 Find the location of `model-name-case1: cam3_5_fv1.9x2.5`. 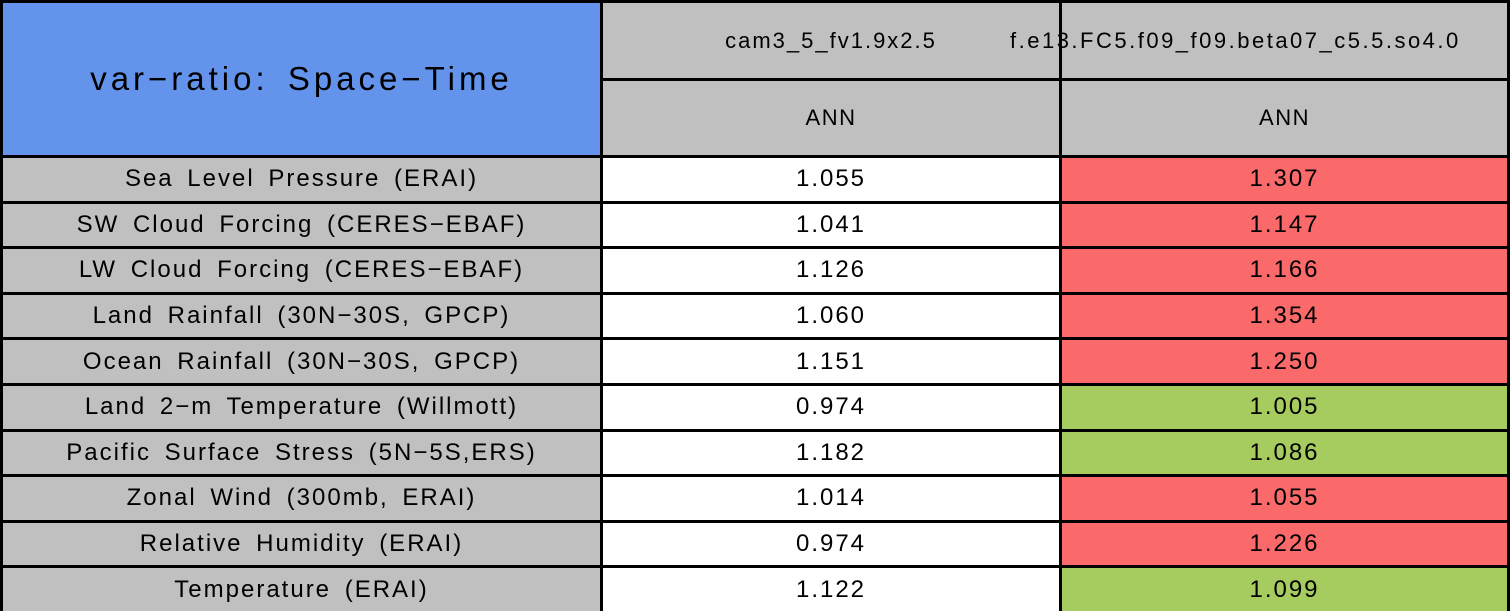

model-name-case1: cam3_5_fv1.9x2.5 is located at coordinates (831, 40).